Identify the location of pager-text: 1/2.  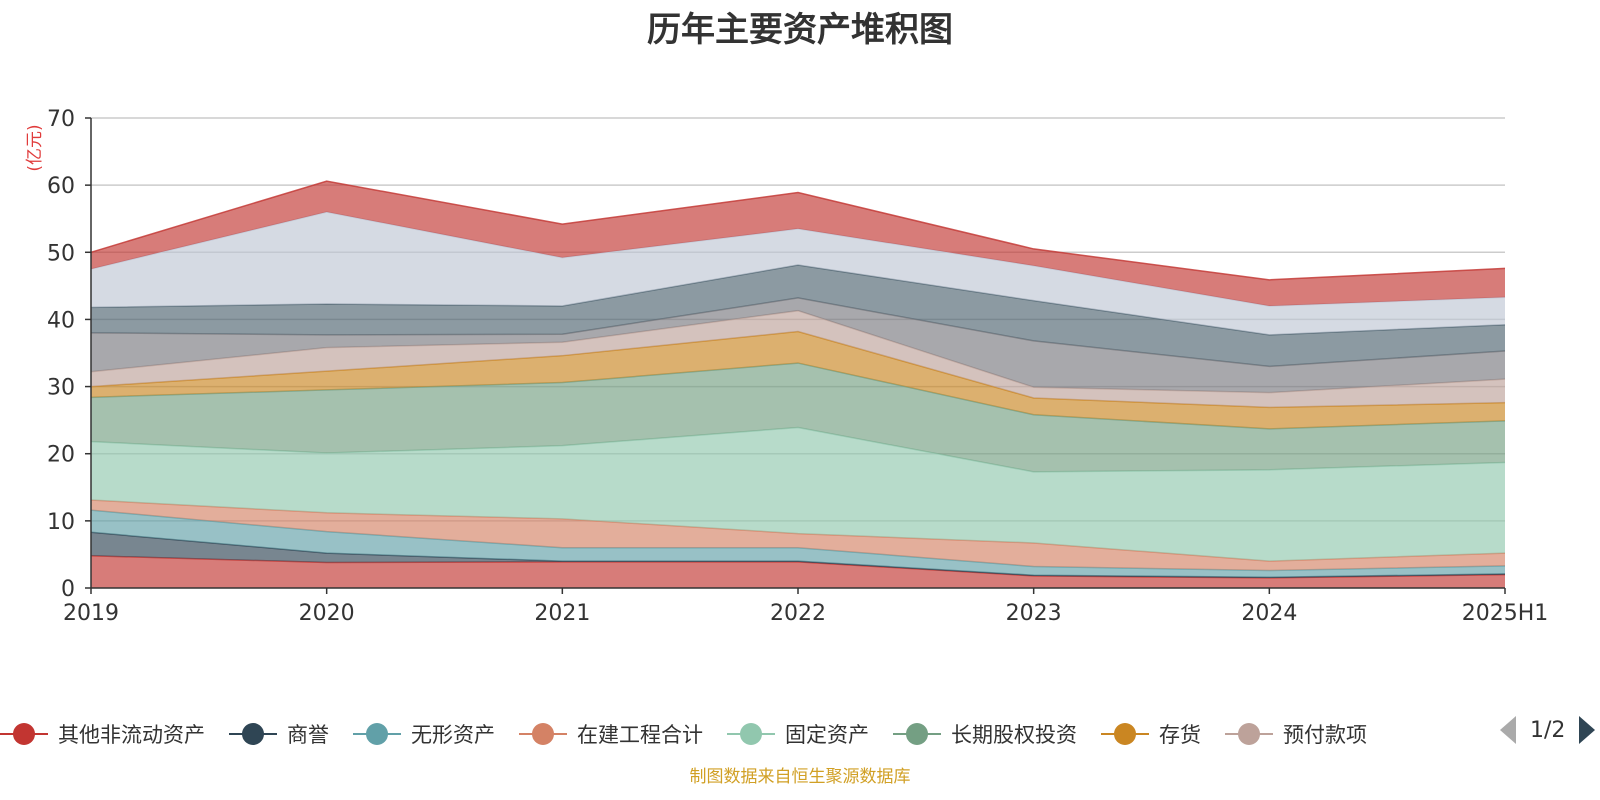
(1548, 730).